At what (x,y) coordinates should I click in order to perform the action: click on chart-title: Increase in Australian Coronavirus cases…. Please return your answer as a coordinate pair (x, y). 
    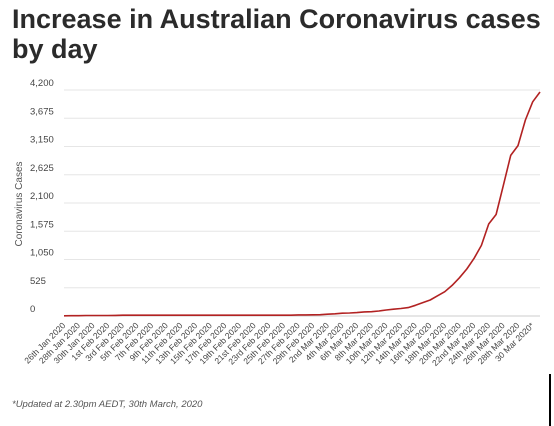
    Looking at the image, I should click on (276, 34).